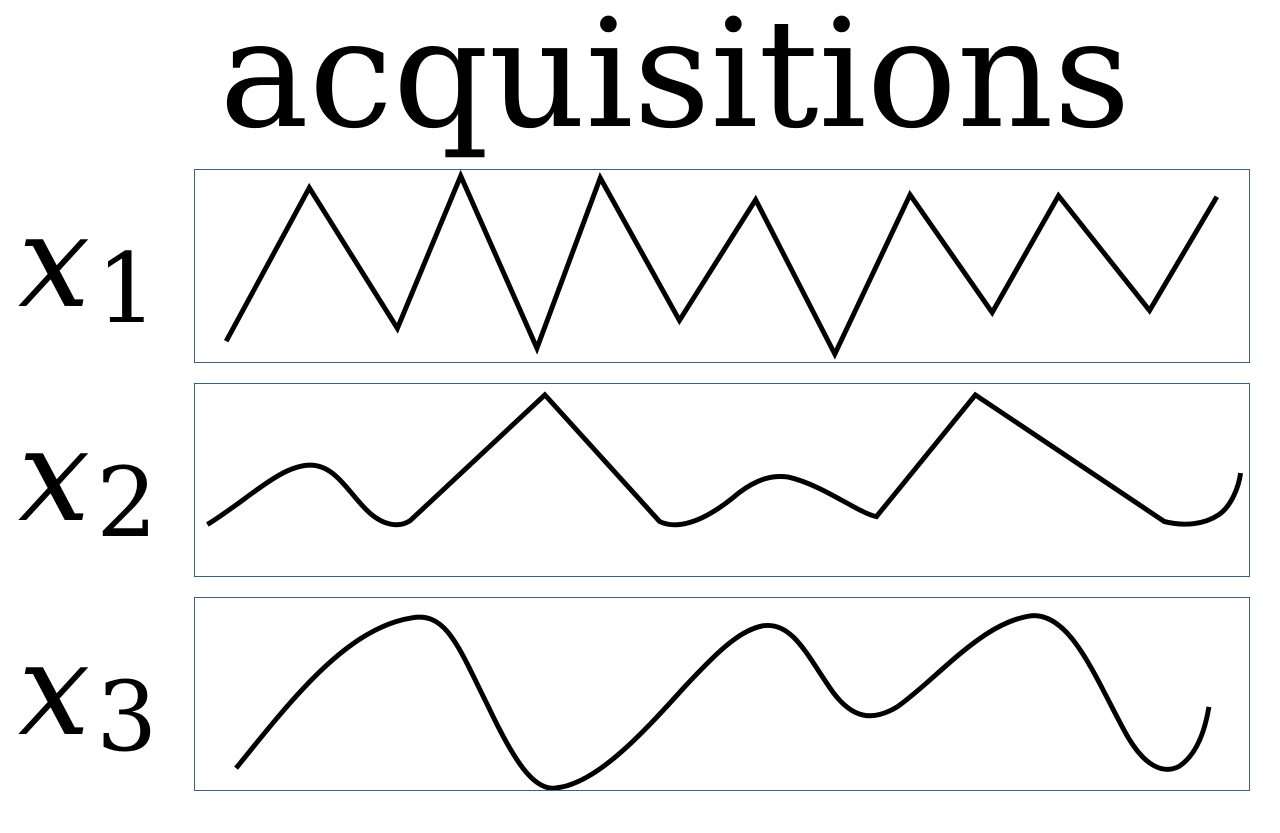 The height and width of the screenshot is (833, 1280). I want to click on variable-subscript: 1, so click(127, 289).